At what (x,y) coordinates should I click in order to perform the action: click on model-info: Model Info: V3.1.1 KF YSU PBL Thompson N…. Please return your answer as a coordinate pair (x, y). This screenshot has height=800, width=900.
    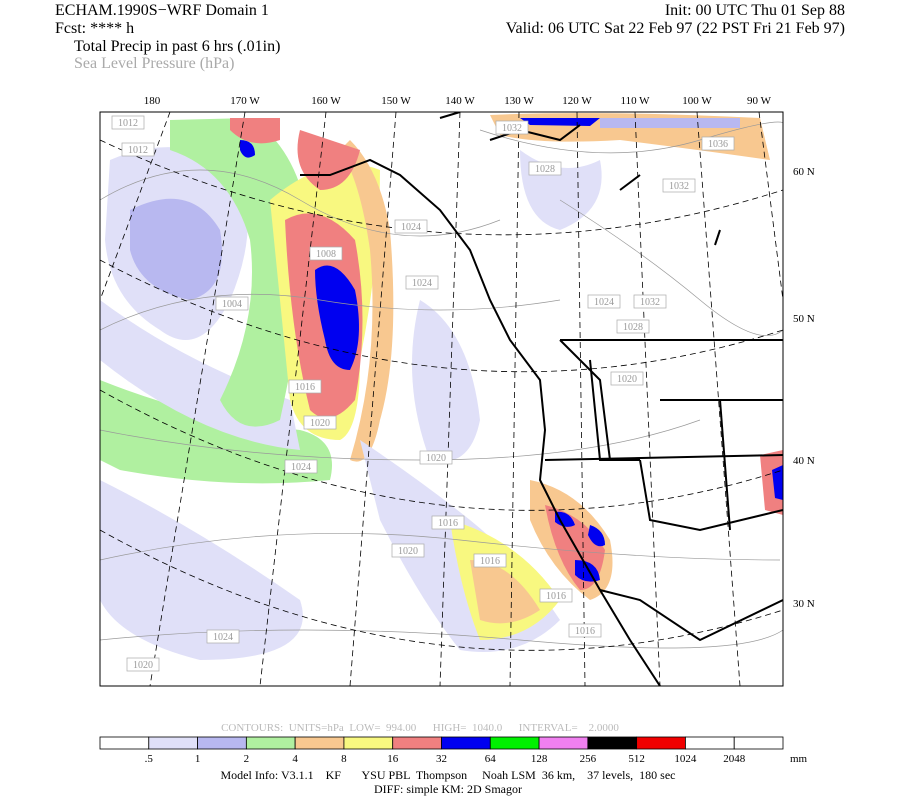
    Looking at the image, I should click on (448, 775).